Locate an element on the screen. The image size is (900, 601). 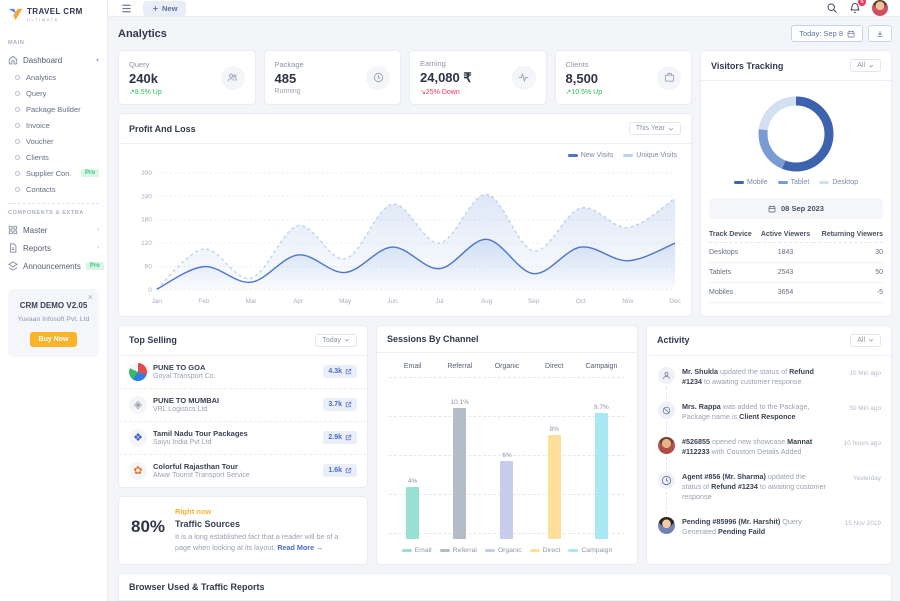
activity-text-segment: Mrs. Rappa is located at coordinates (701, 406).